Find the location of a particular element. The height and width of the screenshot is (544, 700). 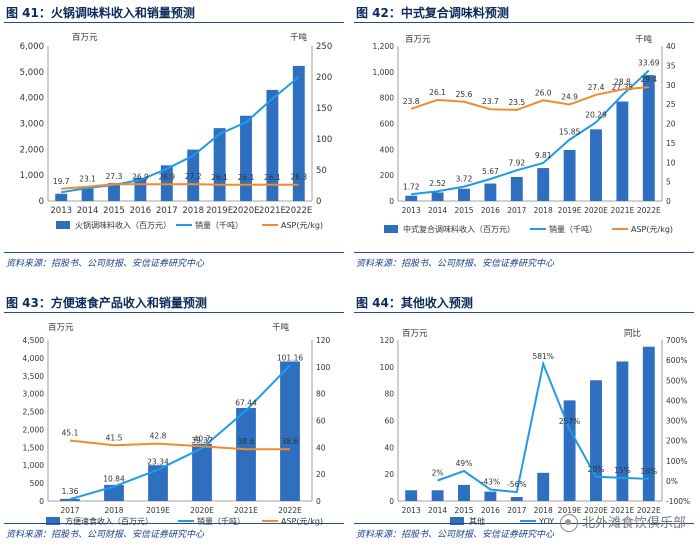

y2-tick-label: 25 is located at coordinates (671, 104).